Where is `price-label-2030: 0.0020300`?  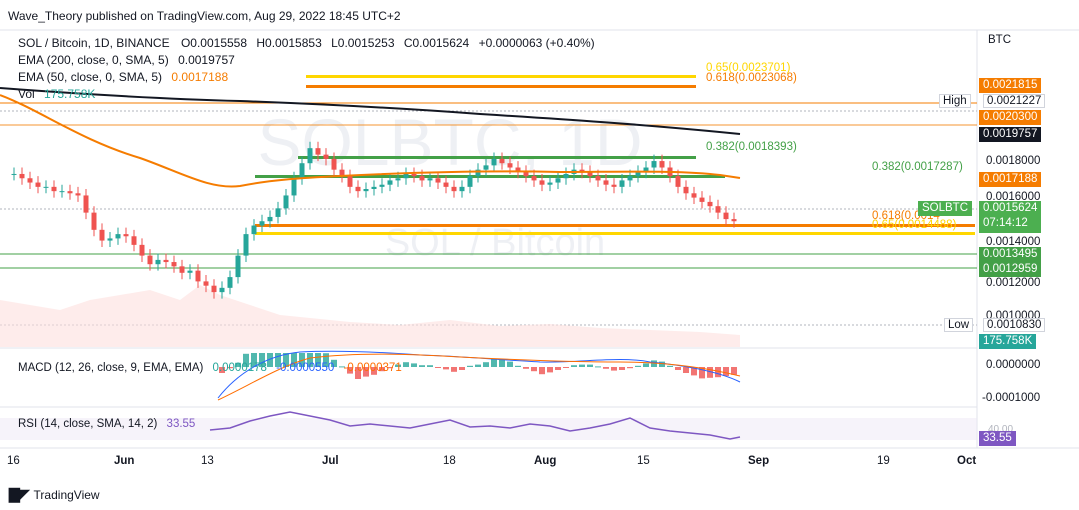
price-label-2030: 0.0020300 is located at coordinates (1010, 117).